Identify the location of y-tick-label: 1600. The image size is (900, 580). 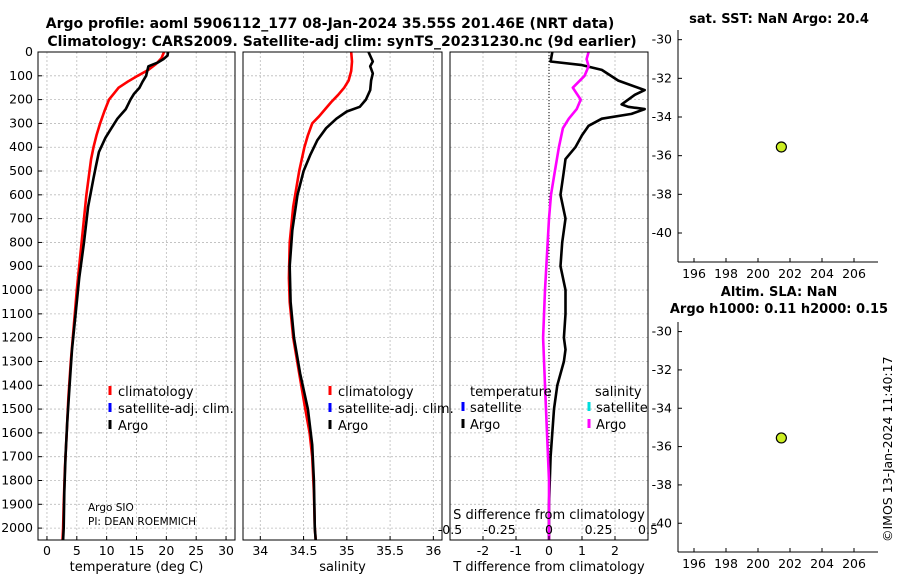
(17, 432).